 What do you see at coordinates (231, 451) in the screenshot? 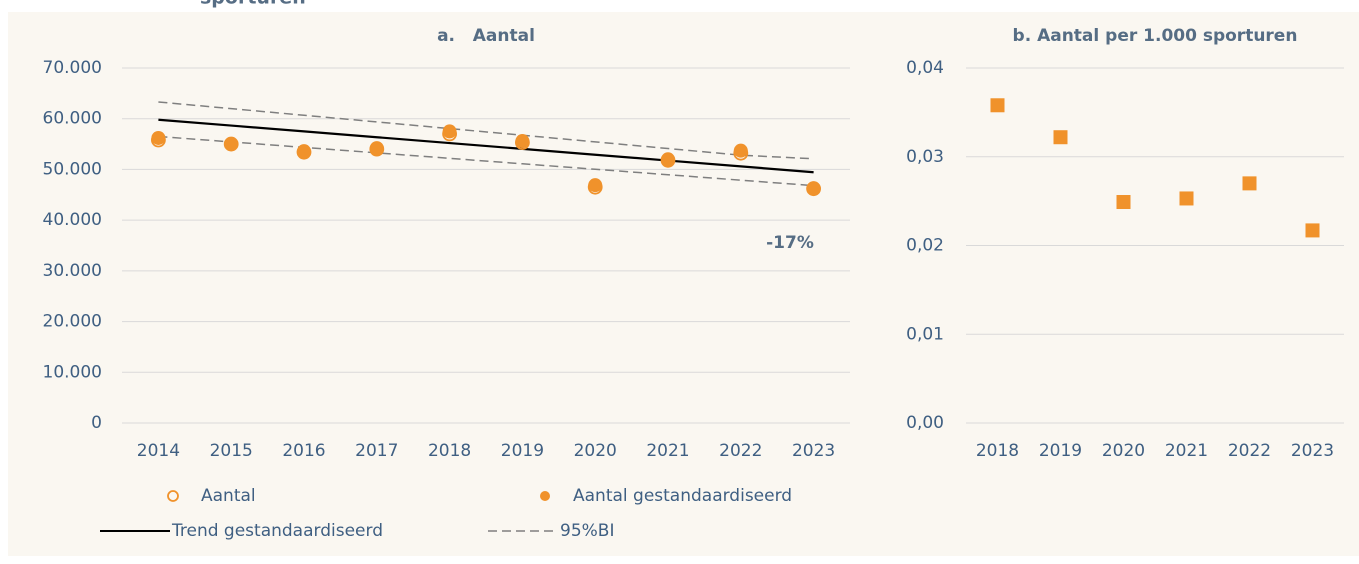
I see `x-tick-label: 2015` at bounding box center [231, 451].